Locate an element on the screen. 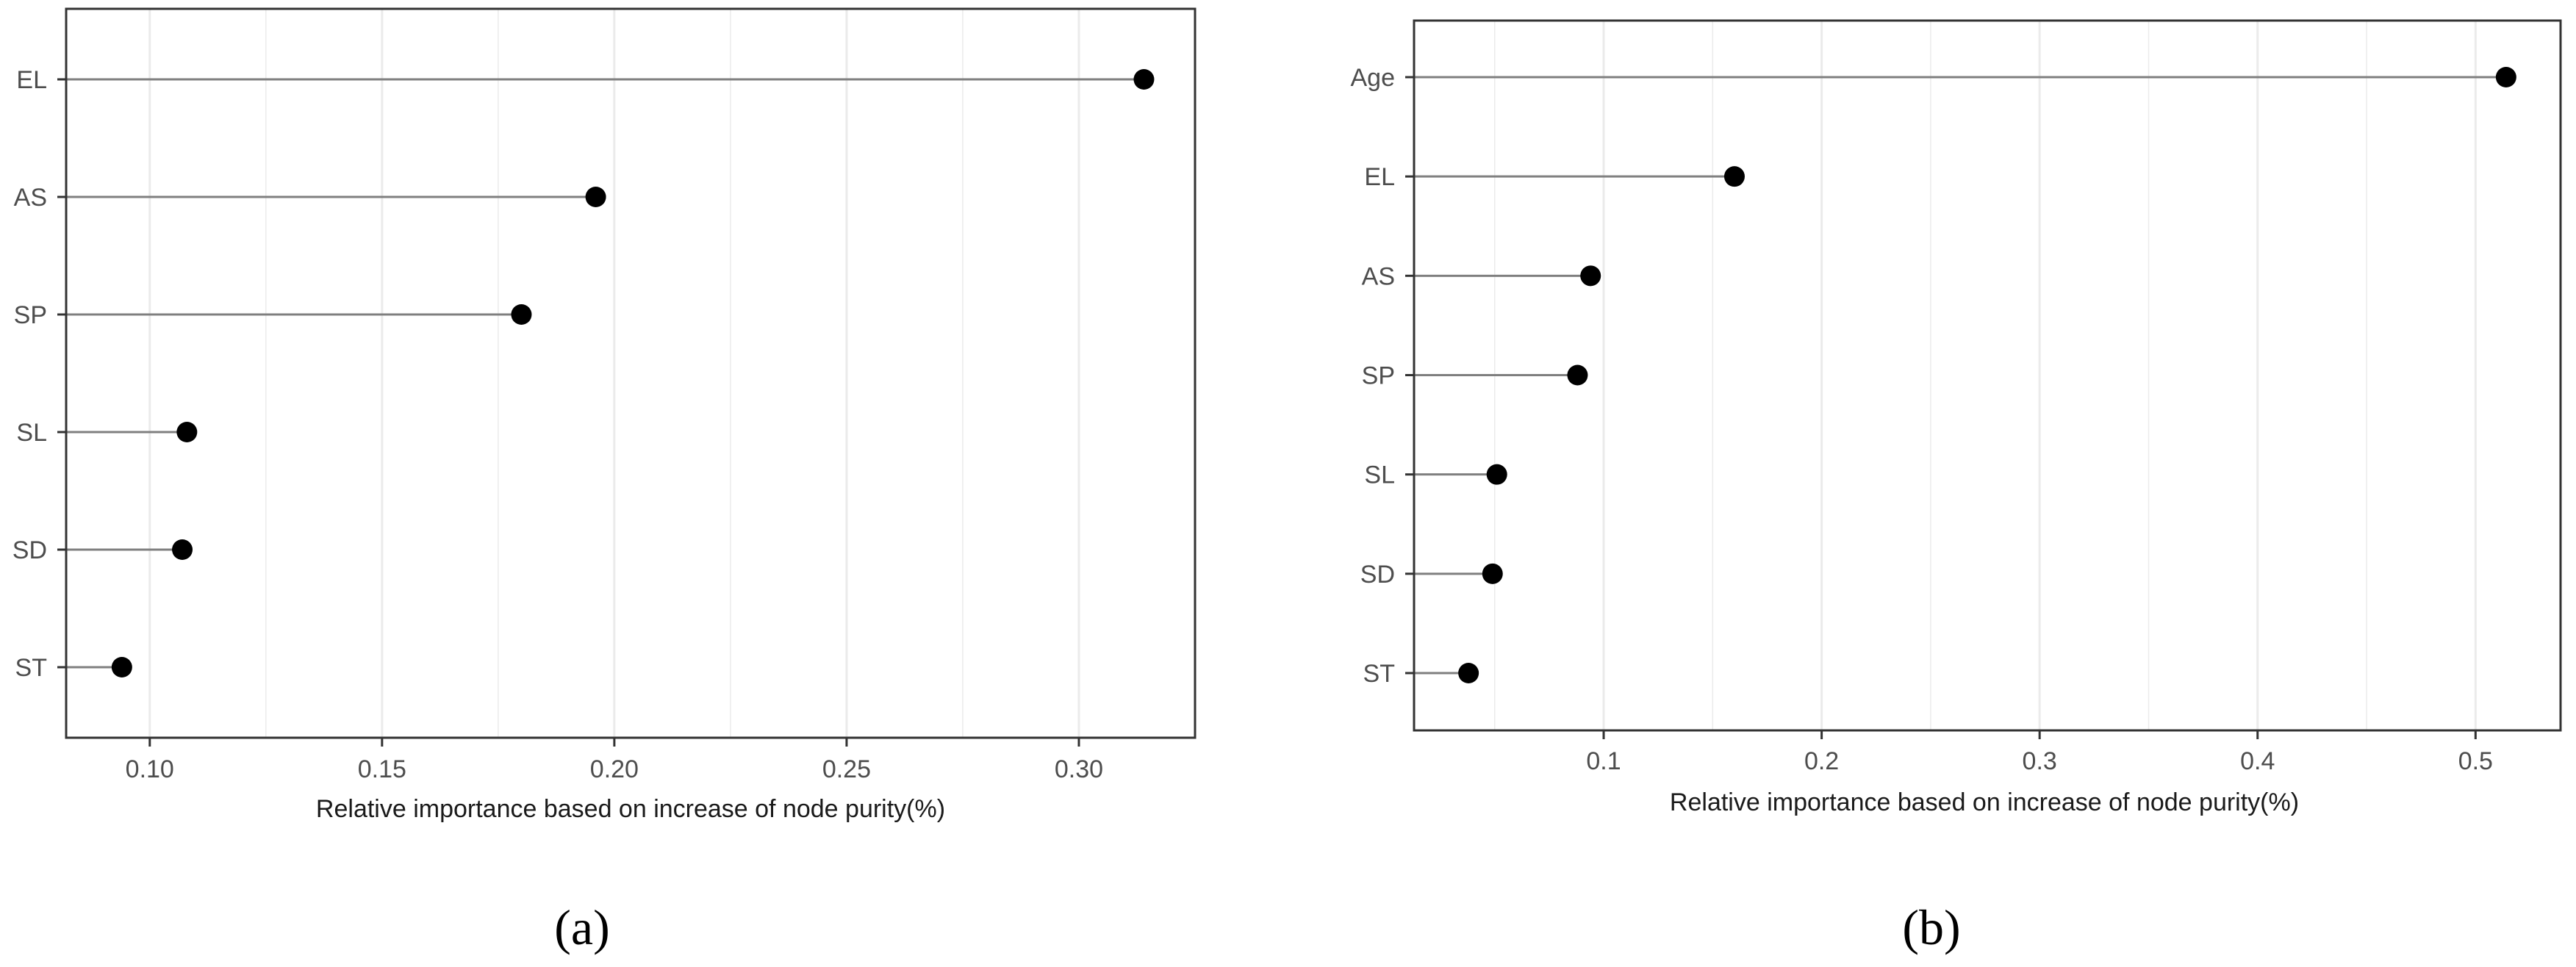 The width and height of the screenshot is (2576, 967). panel-b-y-ticks: Age EL AS SP SL SD ST is located at coordinates (1382, 376).